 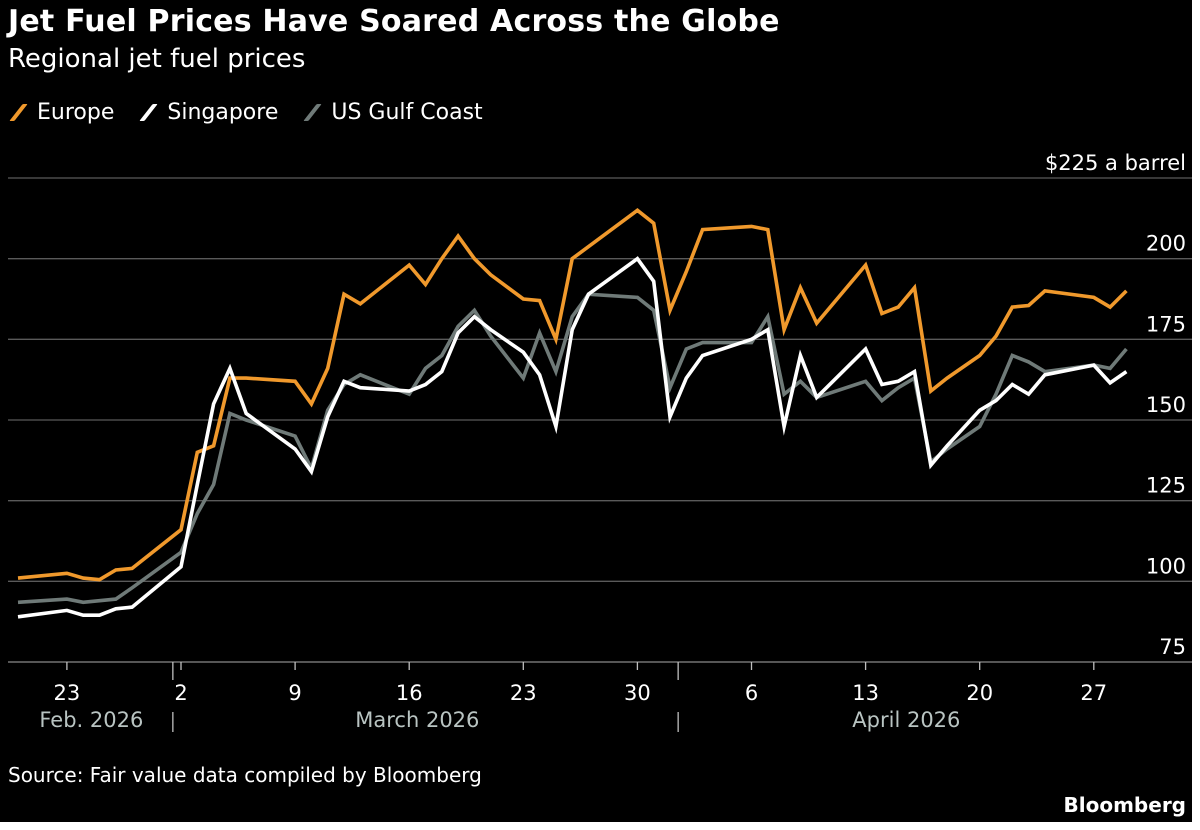 What do you see at coordinates (979, 693) in the screenshot?
I see `x-tick-label: 20` at bounding box center [979, 693].